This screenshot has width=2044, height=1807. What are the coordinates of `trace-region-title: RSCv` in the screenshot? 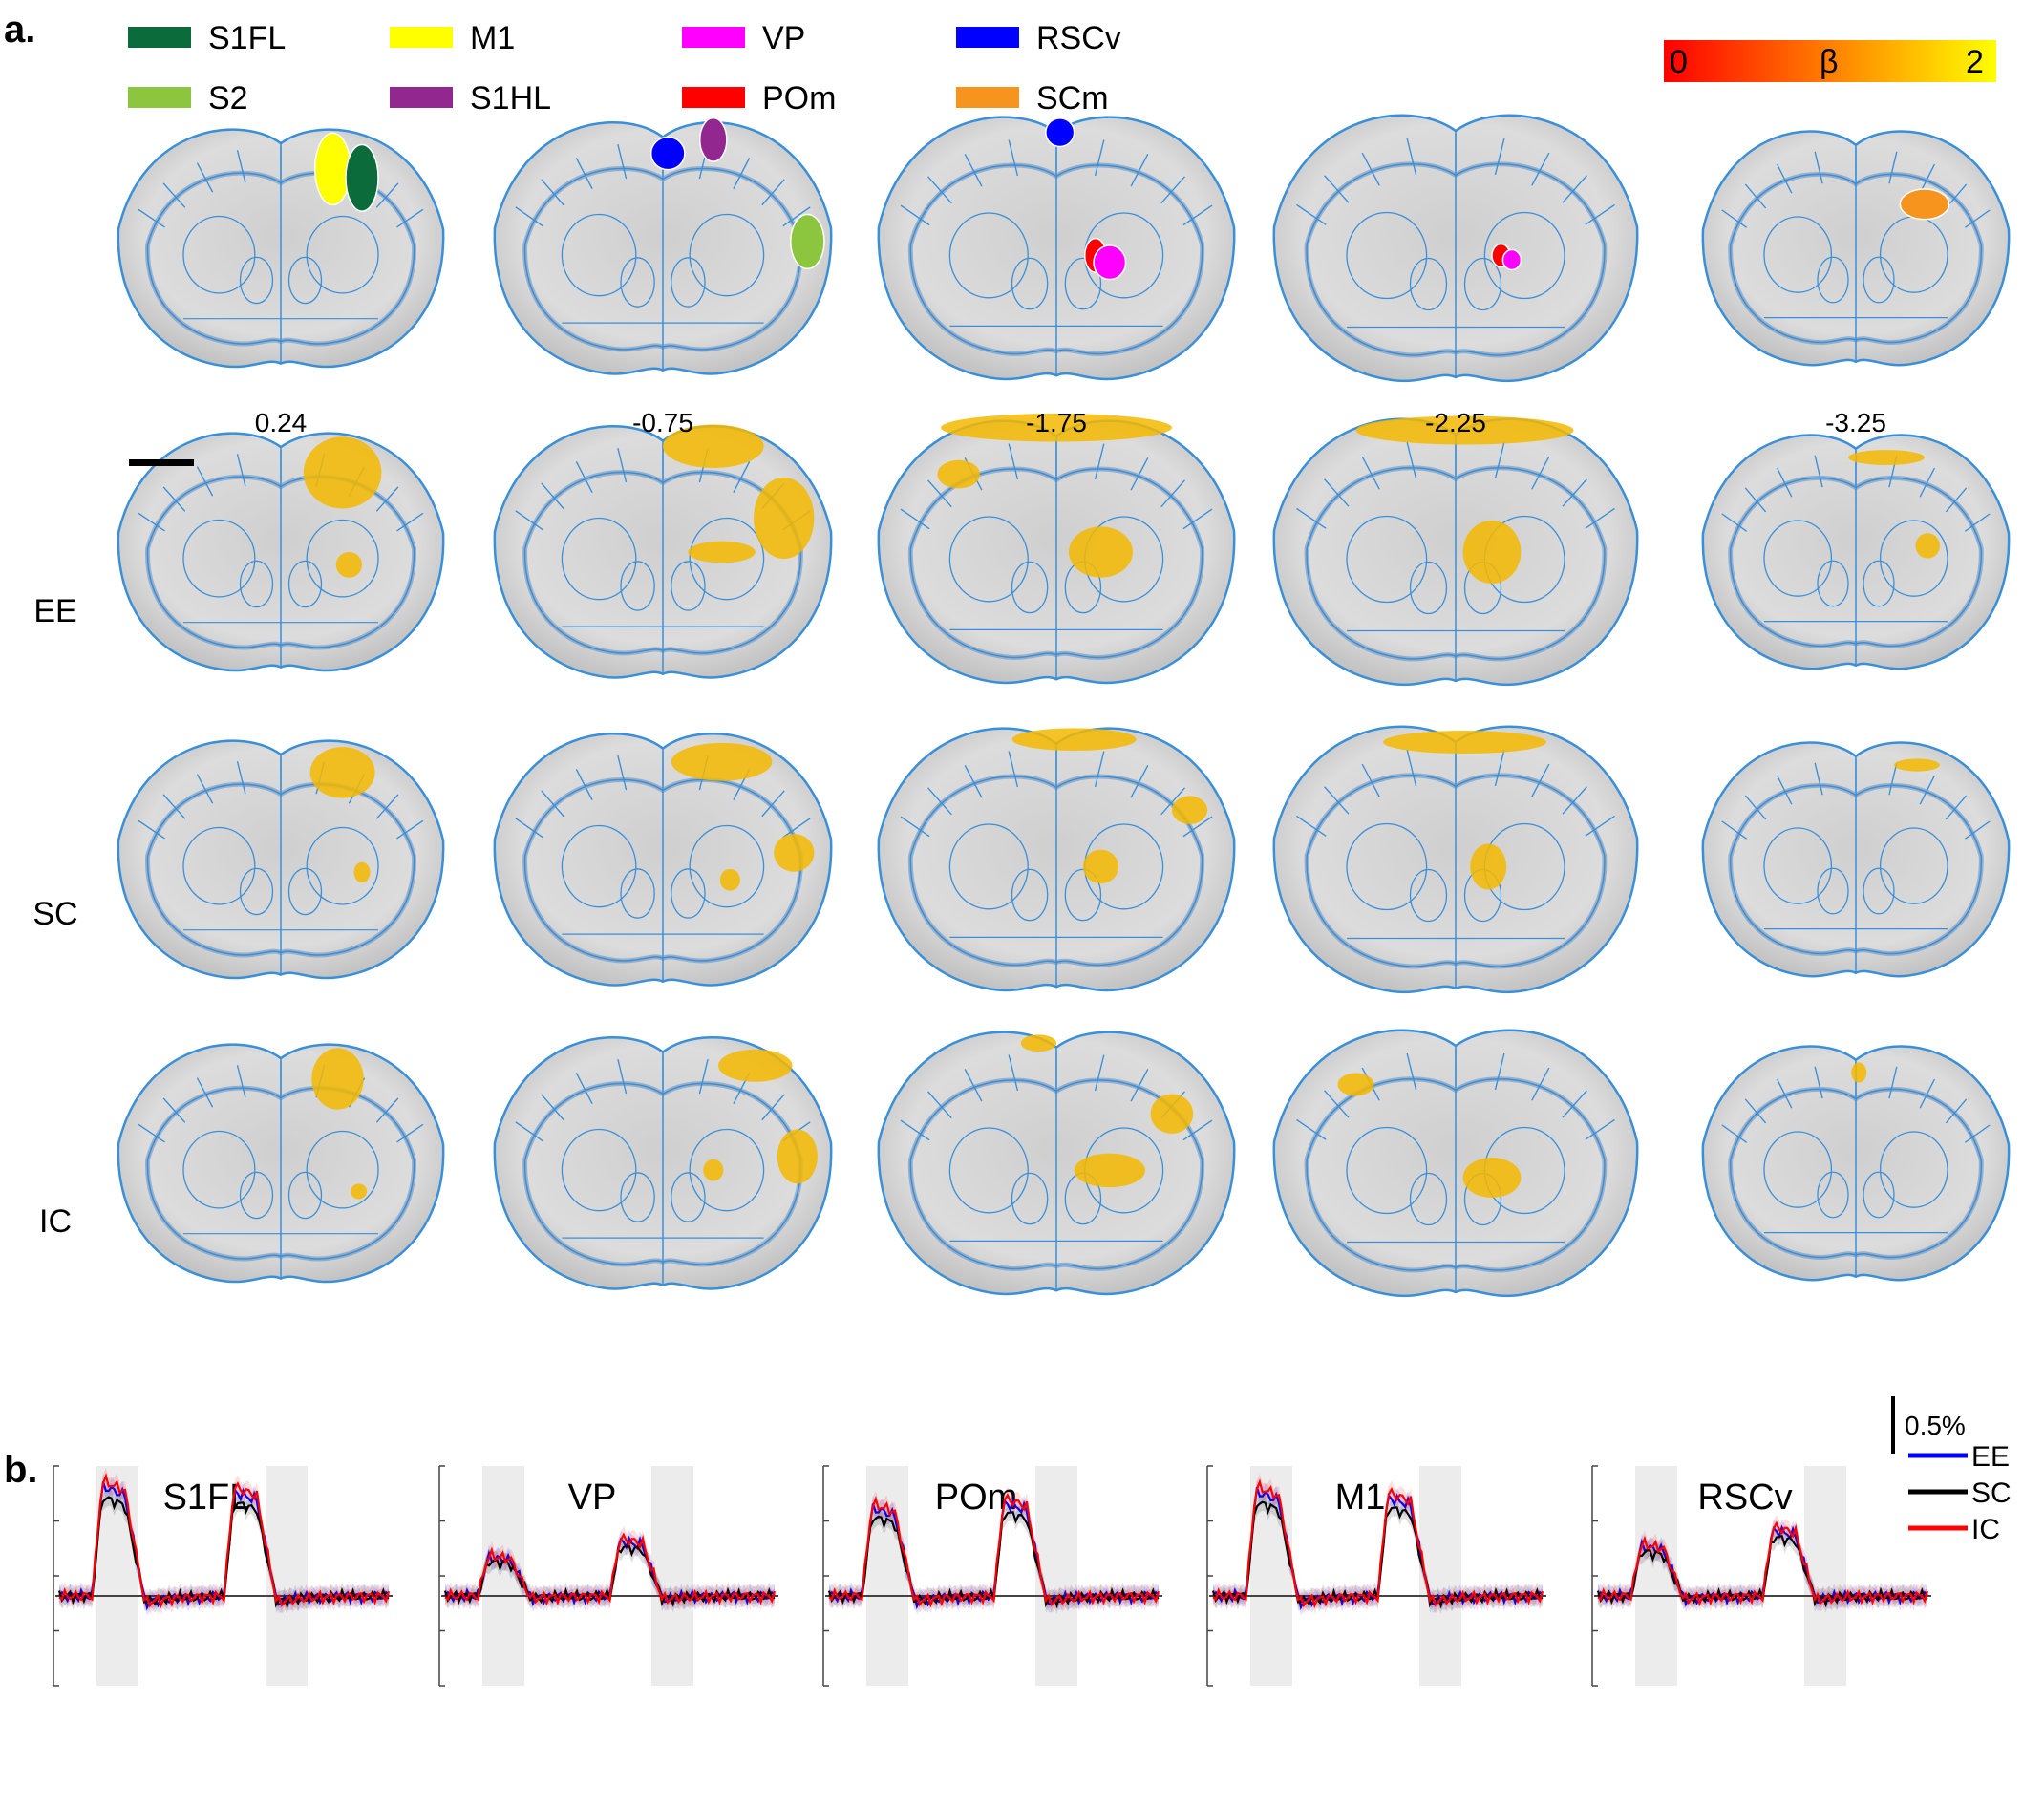 It's located at (1744, 1497).